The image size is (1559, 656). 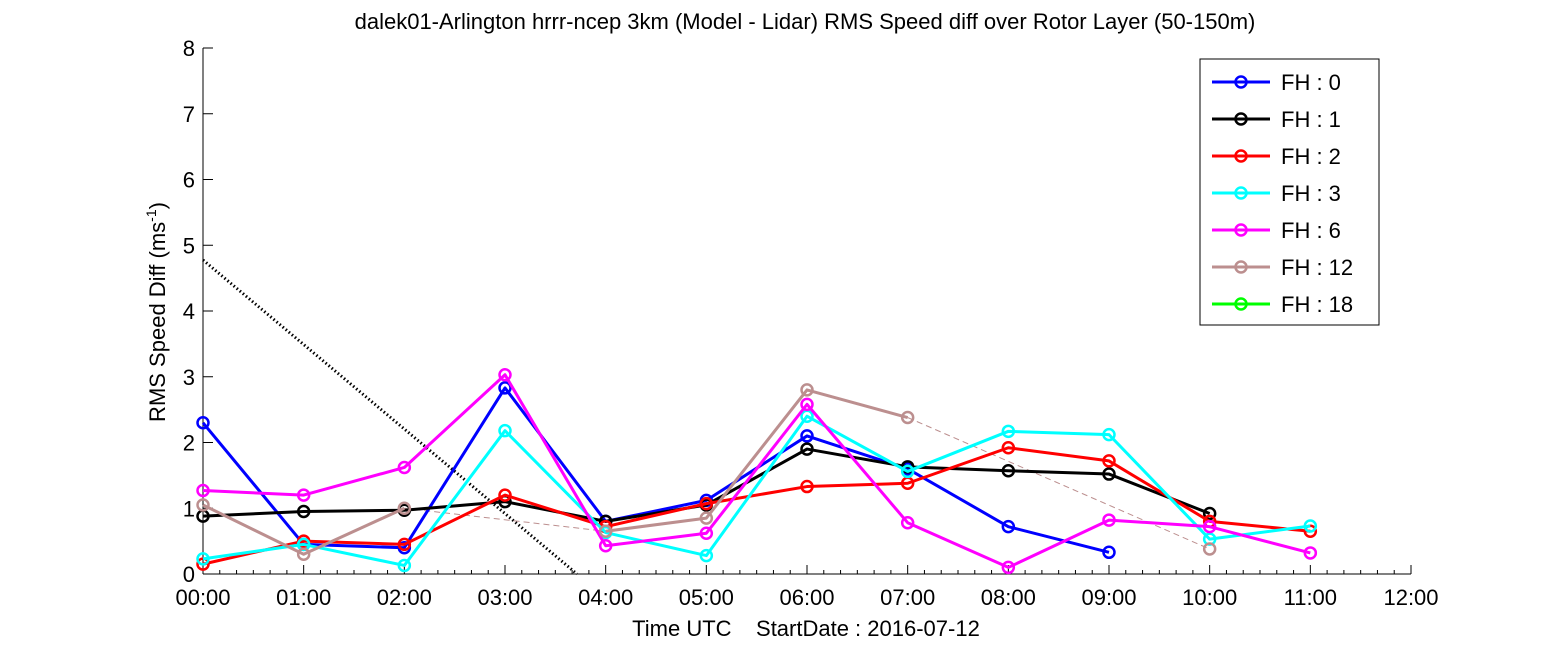 I want to click on legend-entry: FH : 12, so click(x=1282, y=267).